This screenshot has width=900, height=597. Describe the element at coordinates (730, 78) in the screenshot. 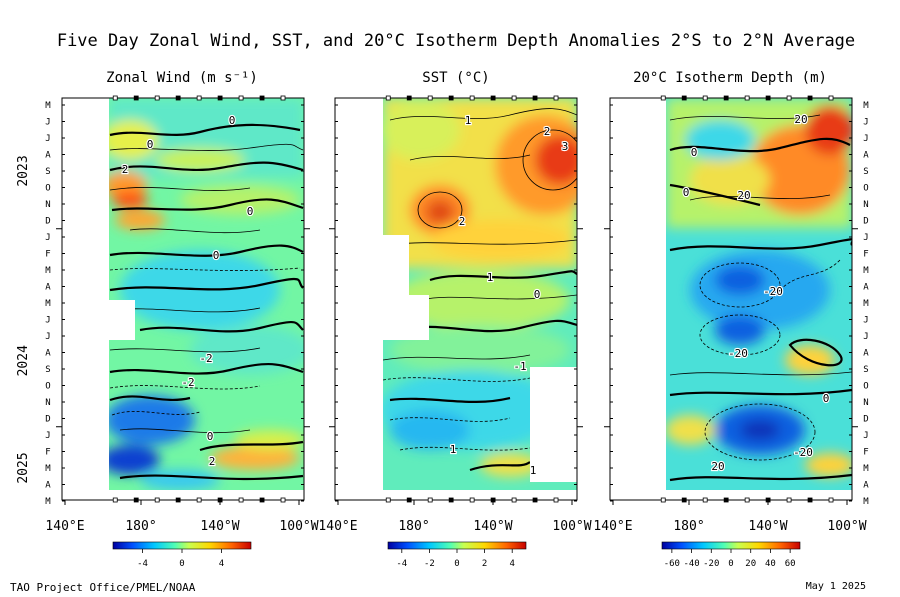

I see `panel-title-isotherm-depth: 20°C Isotherm Depth (m)` at that location.